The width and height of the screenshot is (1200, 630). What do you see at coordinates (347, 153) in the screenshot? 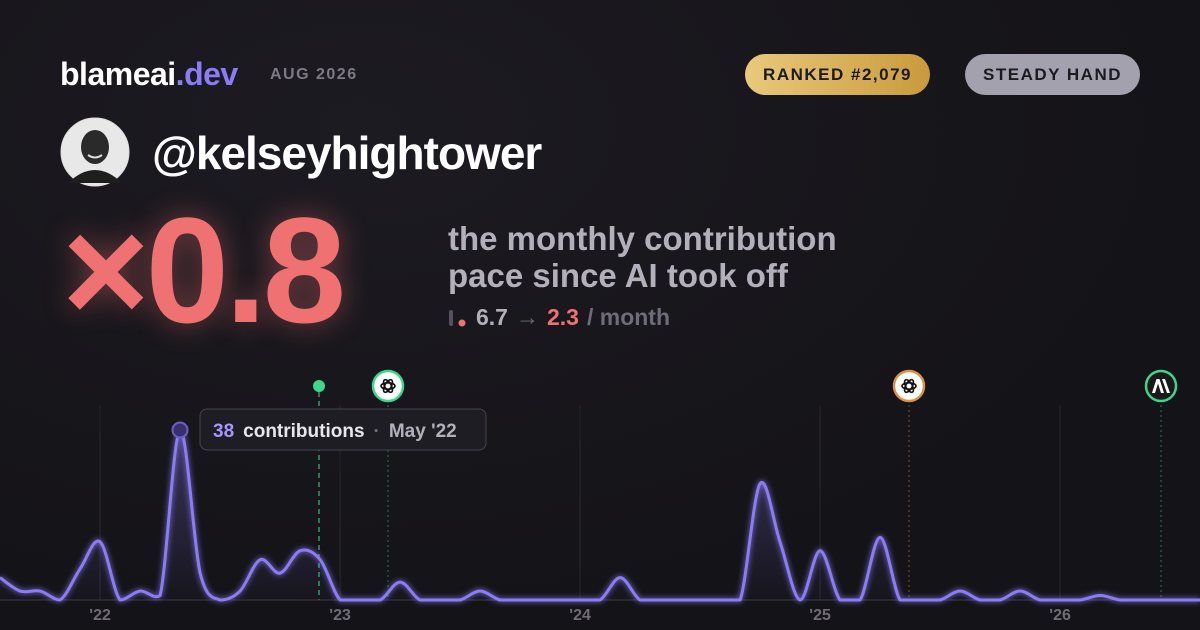
I see `handle: @kelseyhightower` at bounding box center [347, 153].